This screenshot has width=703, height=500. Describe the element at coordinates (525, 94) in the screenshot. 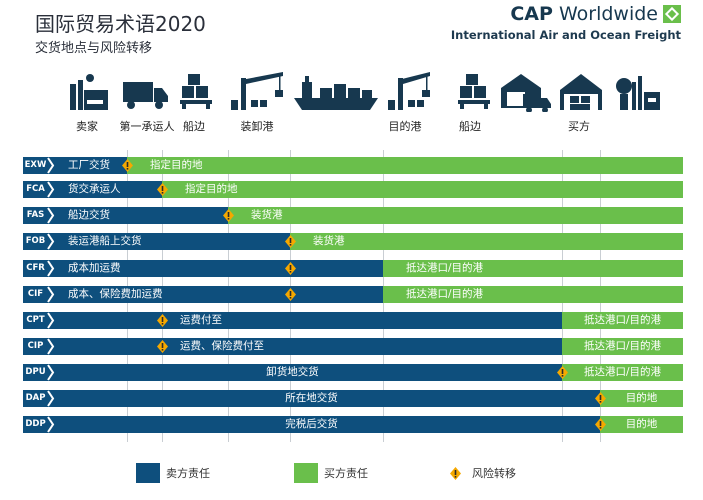

I see `warehouse-truck-icon` at that location.